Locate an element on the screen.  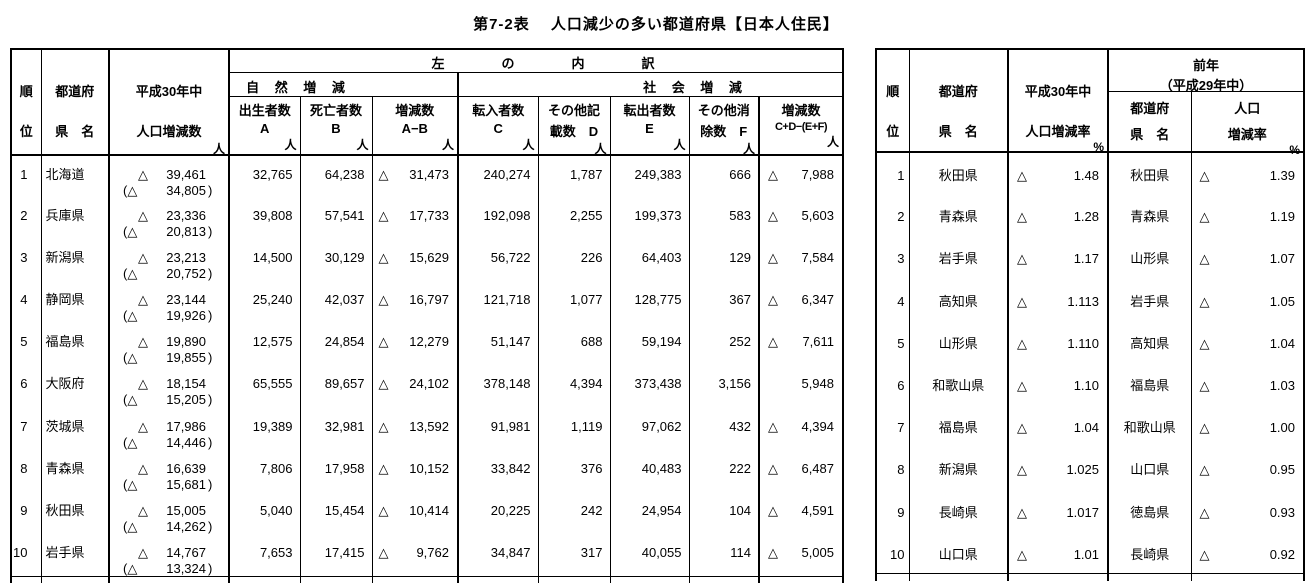
cell-births: 7,653 is located at coordinates (264, 555).